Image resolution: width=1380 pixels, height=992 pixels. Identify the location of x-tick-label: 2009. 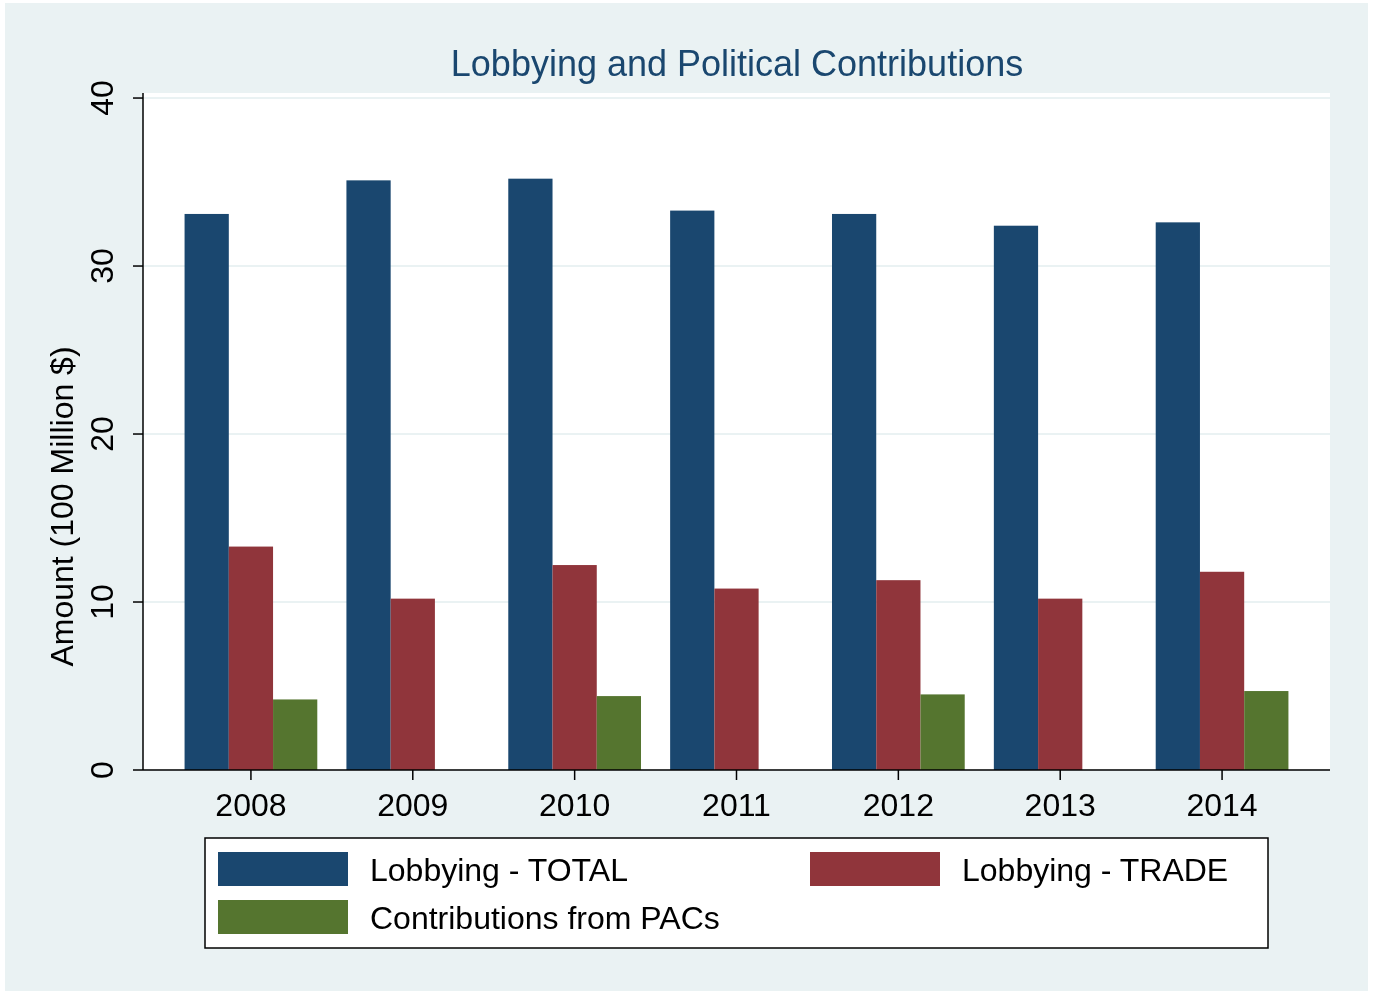
(413, 805).